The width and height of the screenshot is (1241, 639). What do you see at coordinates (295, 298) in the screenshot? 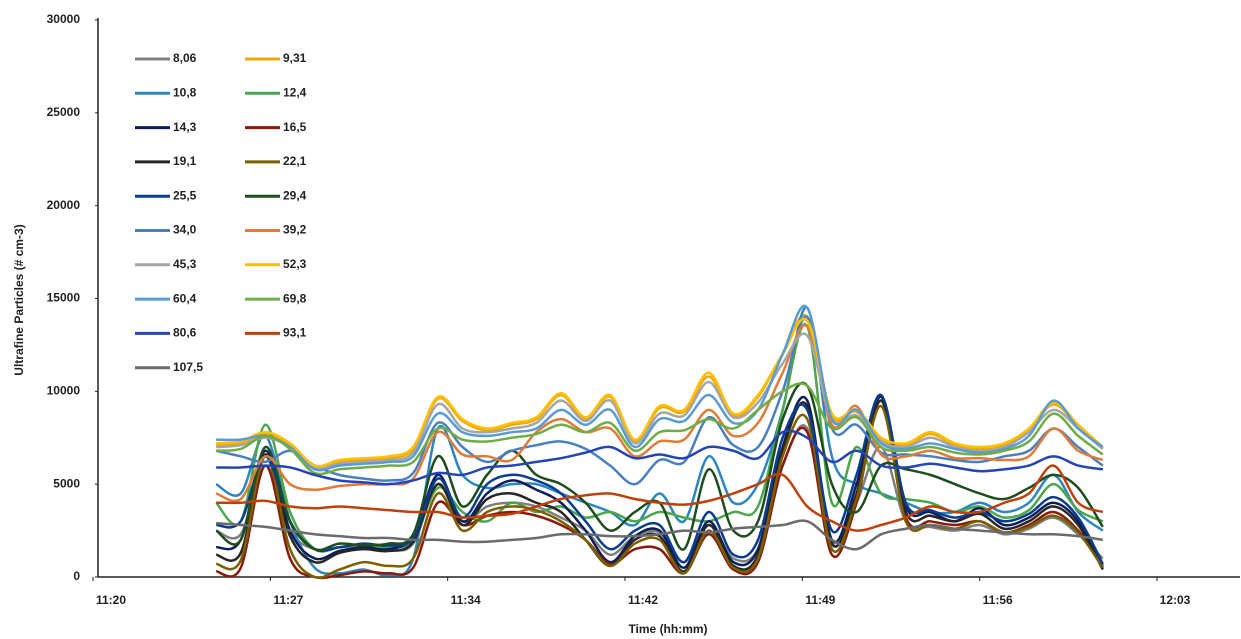
I see `legend-label: 69,8` at bounding box center [295, 298].